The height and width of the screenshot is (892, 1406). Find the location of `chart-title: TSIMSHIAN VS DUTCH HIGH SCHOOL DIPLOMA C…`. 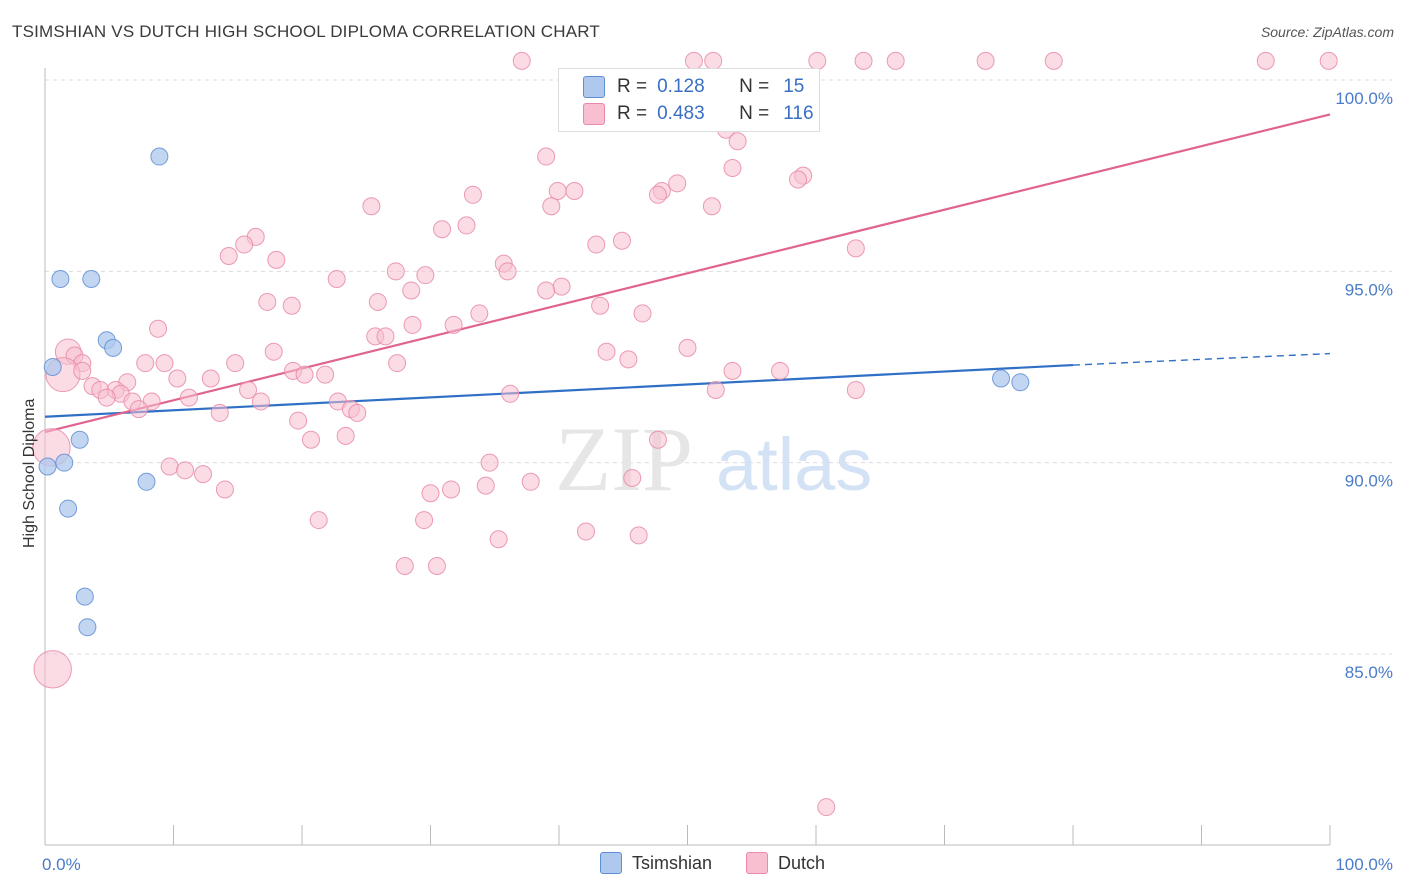

chart-title: TSIMSHIAN VS DUTCH HIGH SCHOOL DIPLOMA C… is located at coordinates (306, 31).